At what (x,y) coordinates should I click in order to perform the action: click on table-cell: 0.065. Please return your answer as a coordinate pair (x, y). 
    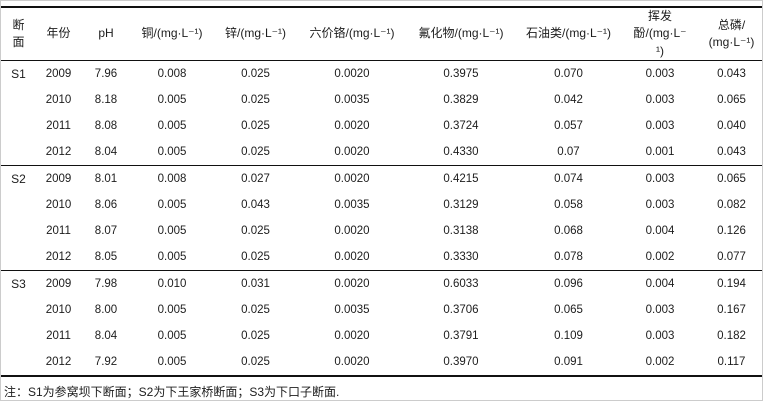
    Looking at the image, I should click on (568, 310).